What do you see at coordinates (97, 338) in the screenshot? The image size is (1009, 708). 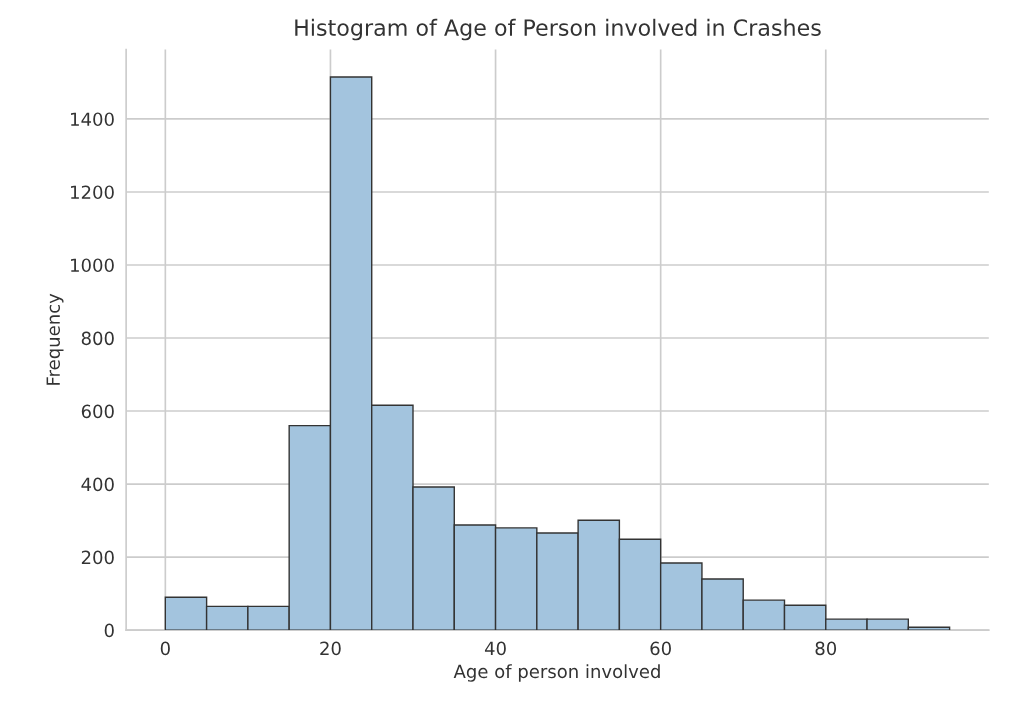 I see `y-tick-label: 800` at bounding box center [97, 338].